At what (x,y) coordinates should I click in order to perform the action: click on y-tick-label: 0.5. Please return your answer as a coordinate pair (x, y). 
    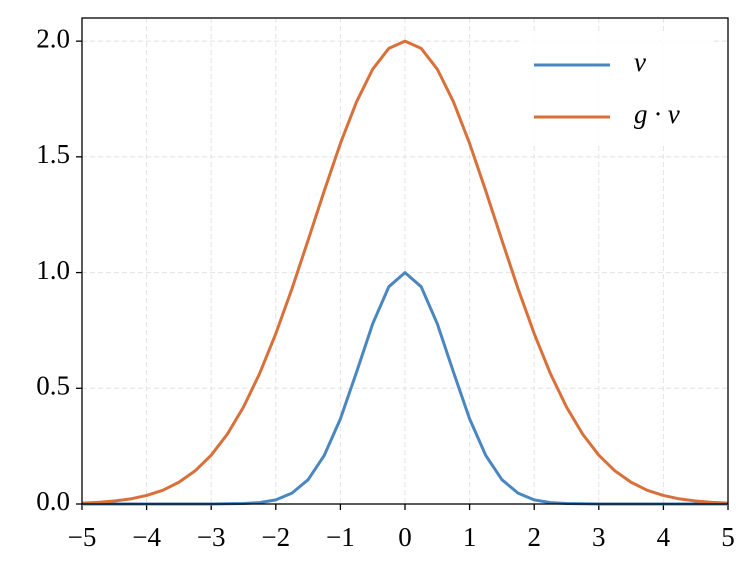
    Looking at the image, I should click on (53, 385).